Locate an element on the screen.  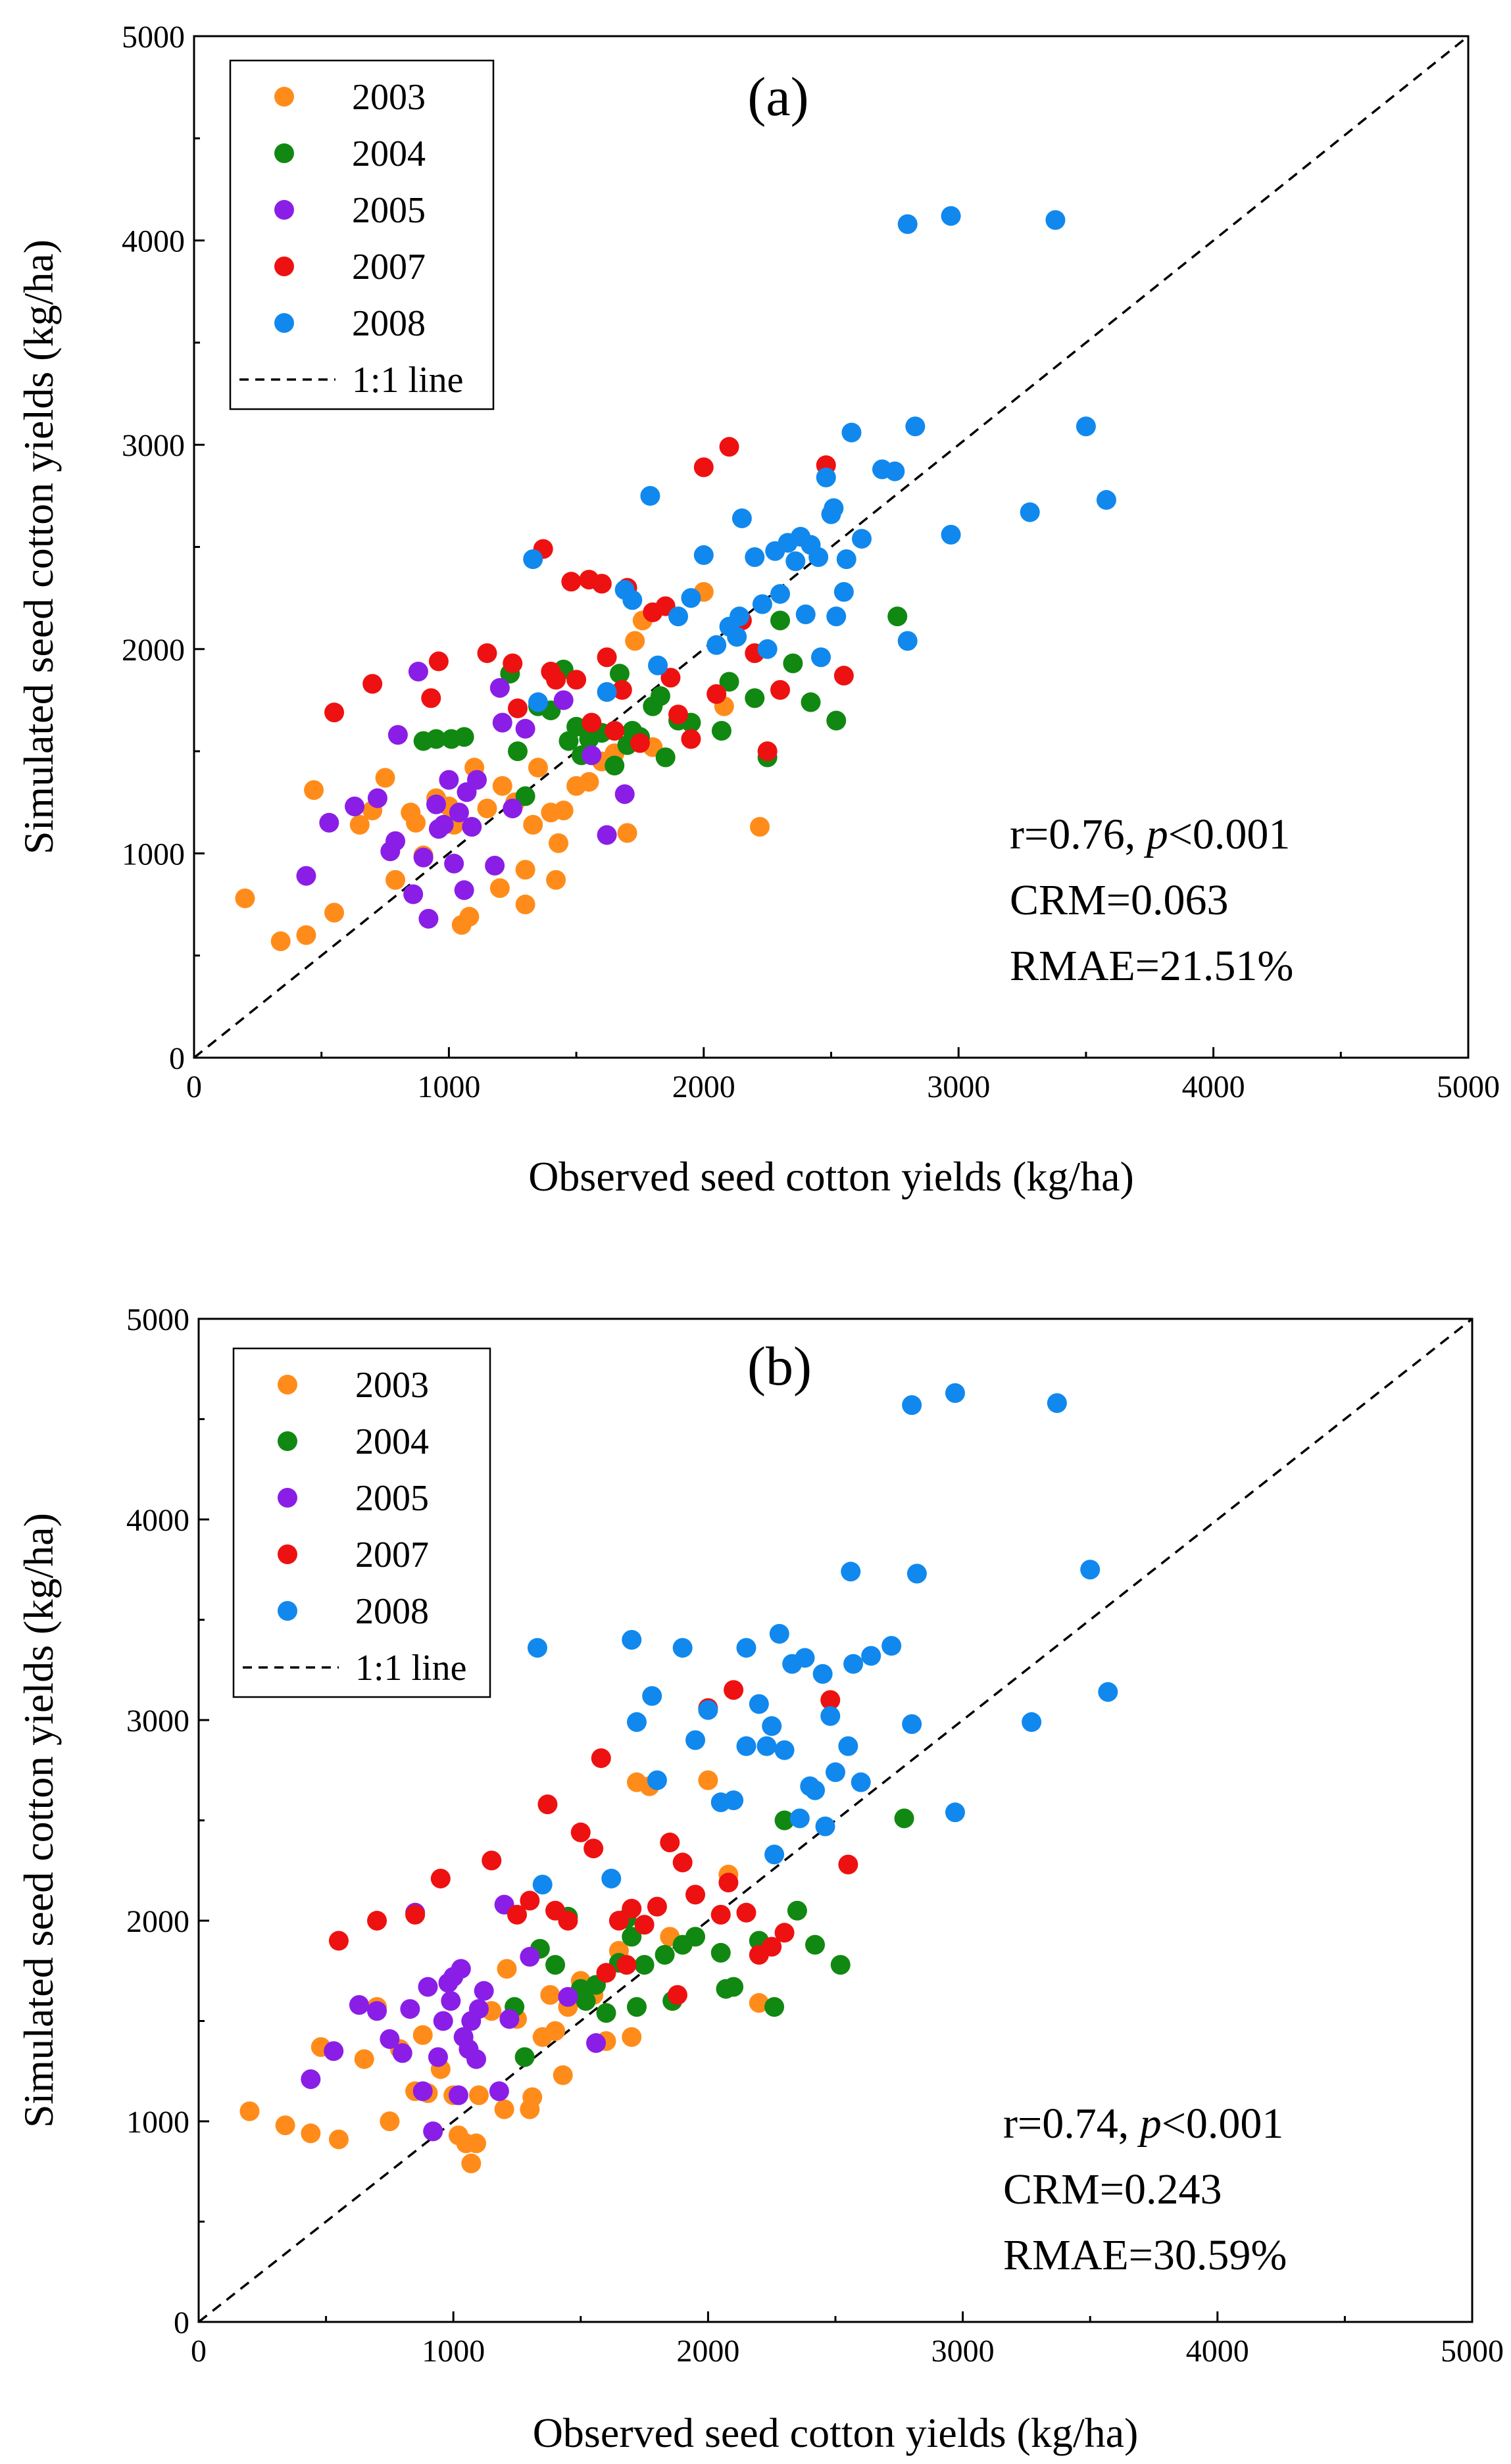
y-tick-label: 3000 is located at coordinates (153, 445).